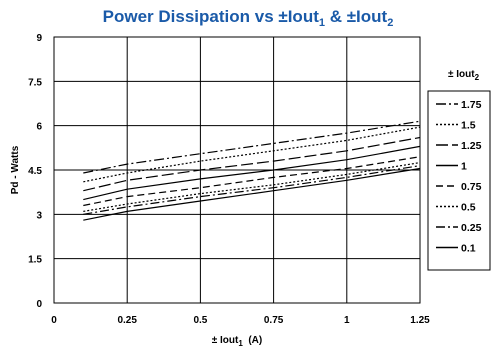 The image size is (496, 354). What do you see at coordinates (237, 341) in the screenshot?
I see `x-axis-label: ± Iout1 (A)` at bounding box center [237, 341].